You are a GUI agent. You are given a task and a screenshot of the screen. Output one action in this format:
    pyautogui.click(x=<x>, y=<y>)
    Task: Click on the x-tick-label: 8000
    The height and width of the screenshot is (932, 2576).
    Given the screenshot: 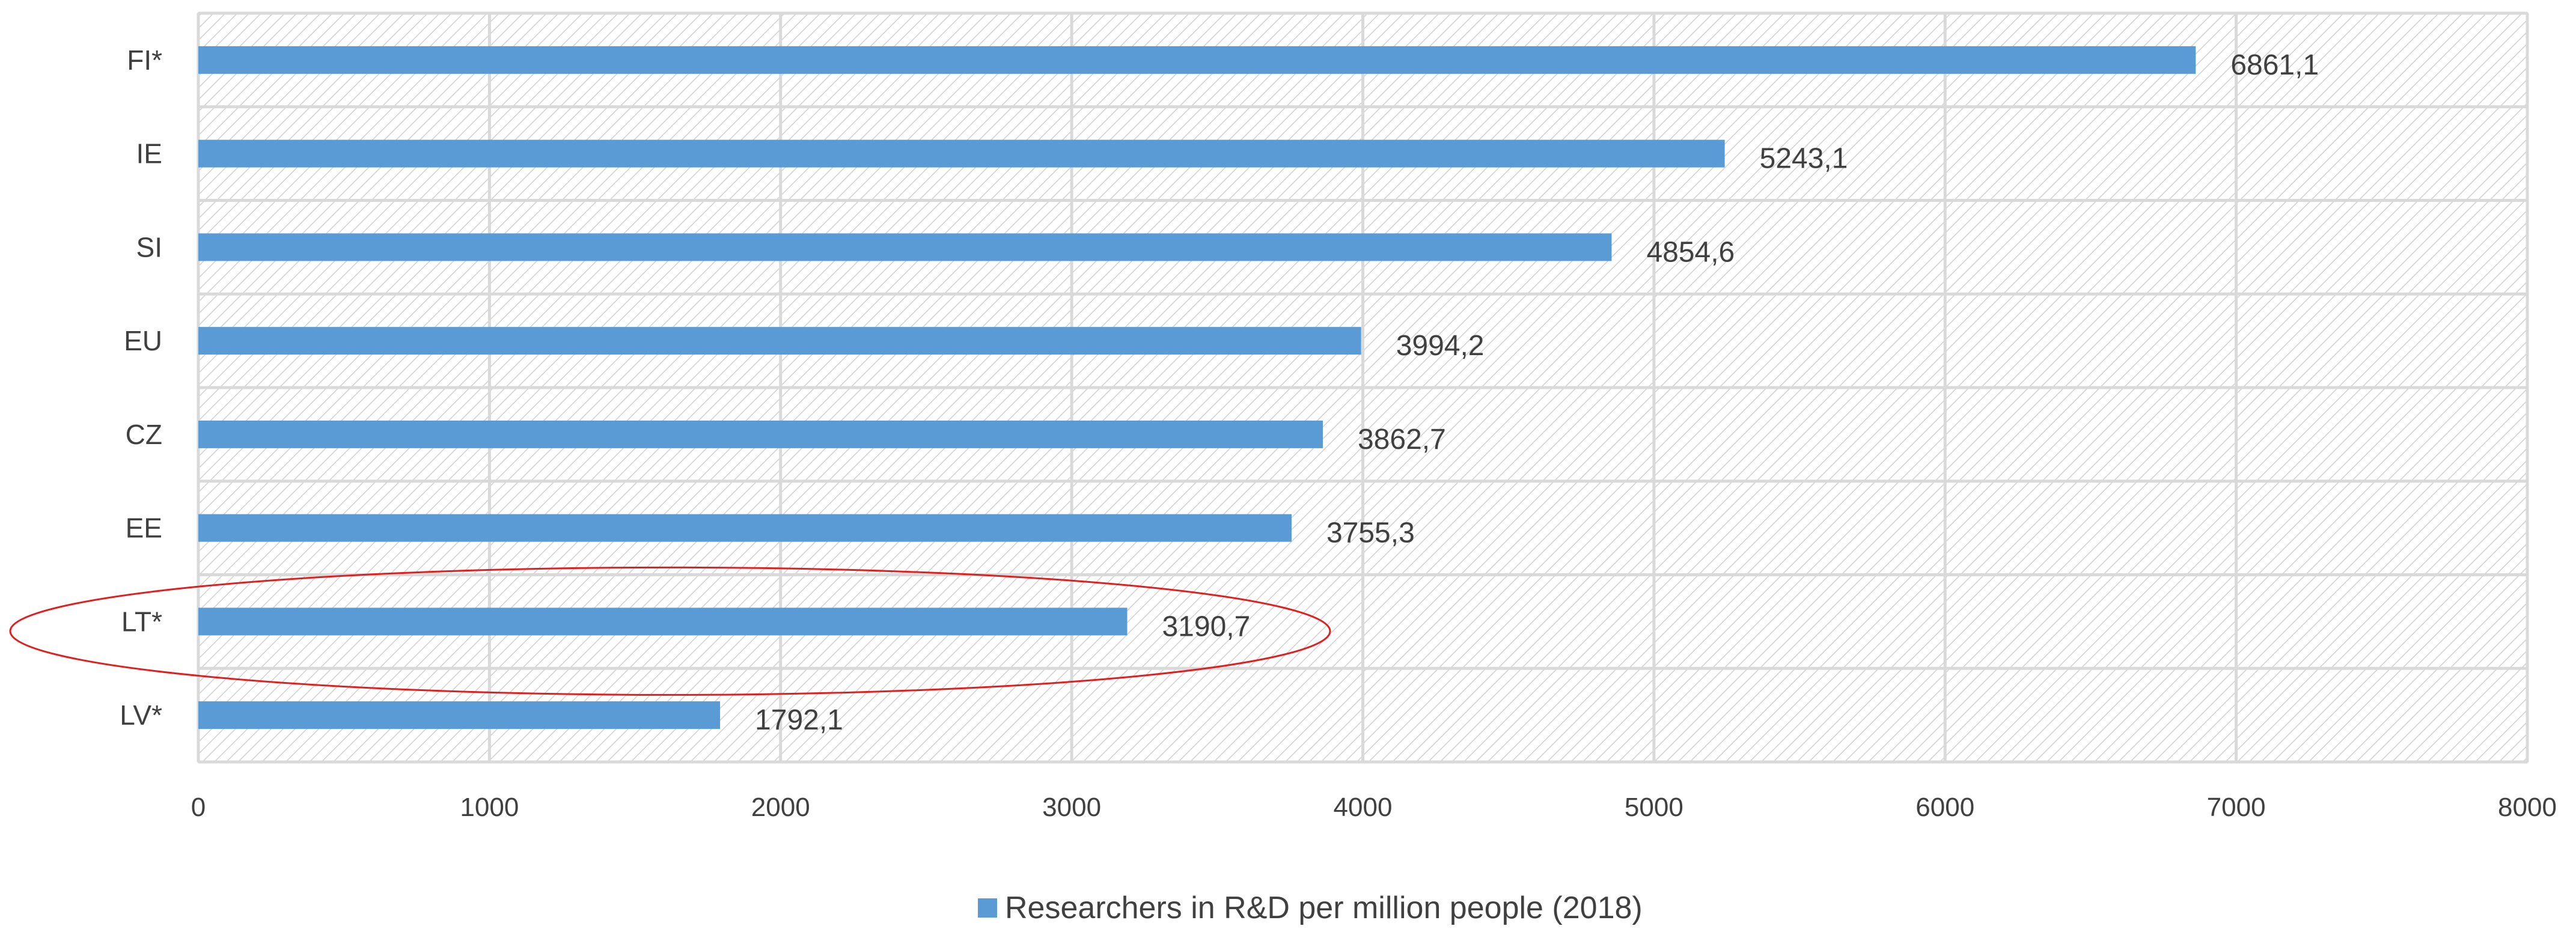 What is the action you would take?
    pyautogui.click(x=2527, y=808)
    